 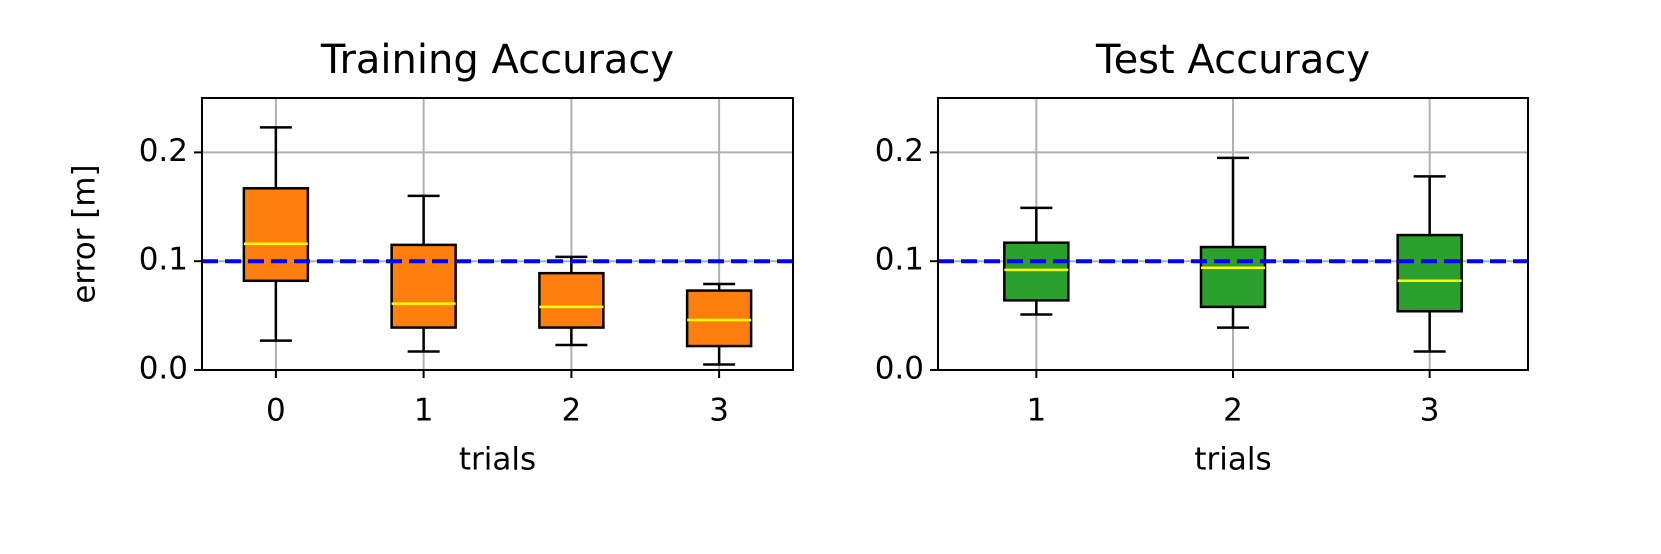 I want to click on y-axis-label: error [m], so click(x=85, y=233).